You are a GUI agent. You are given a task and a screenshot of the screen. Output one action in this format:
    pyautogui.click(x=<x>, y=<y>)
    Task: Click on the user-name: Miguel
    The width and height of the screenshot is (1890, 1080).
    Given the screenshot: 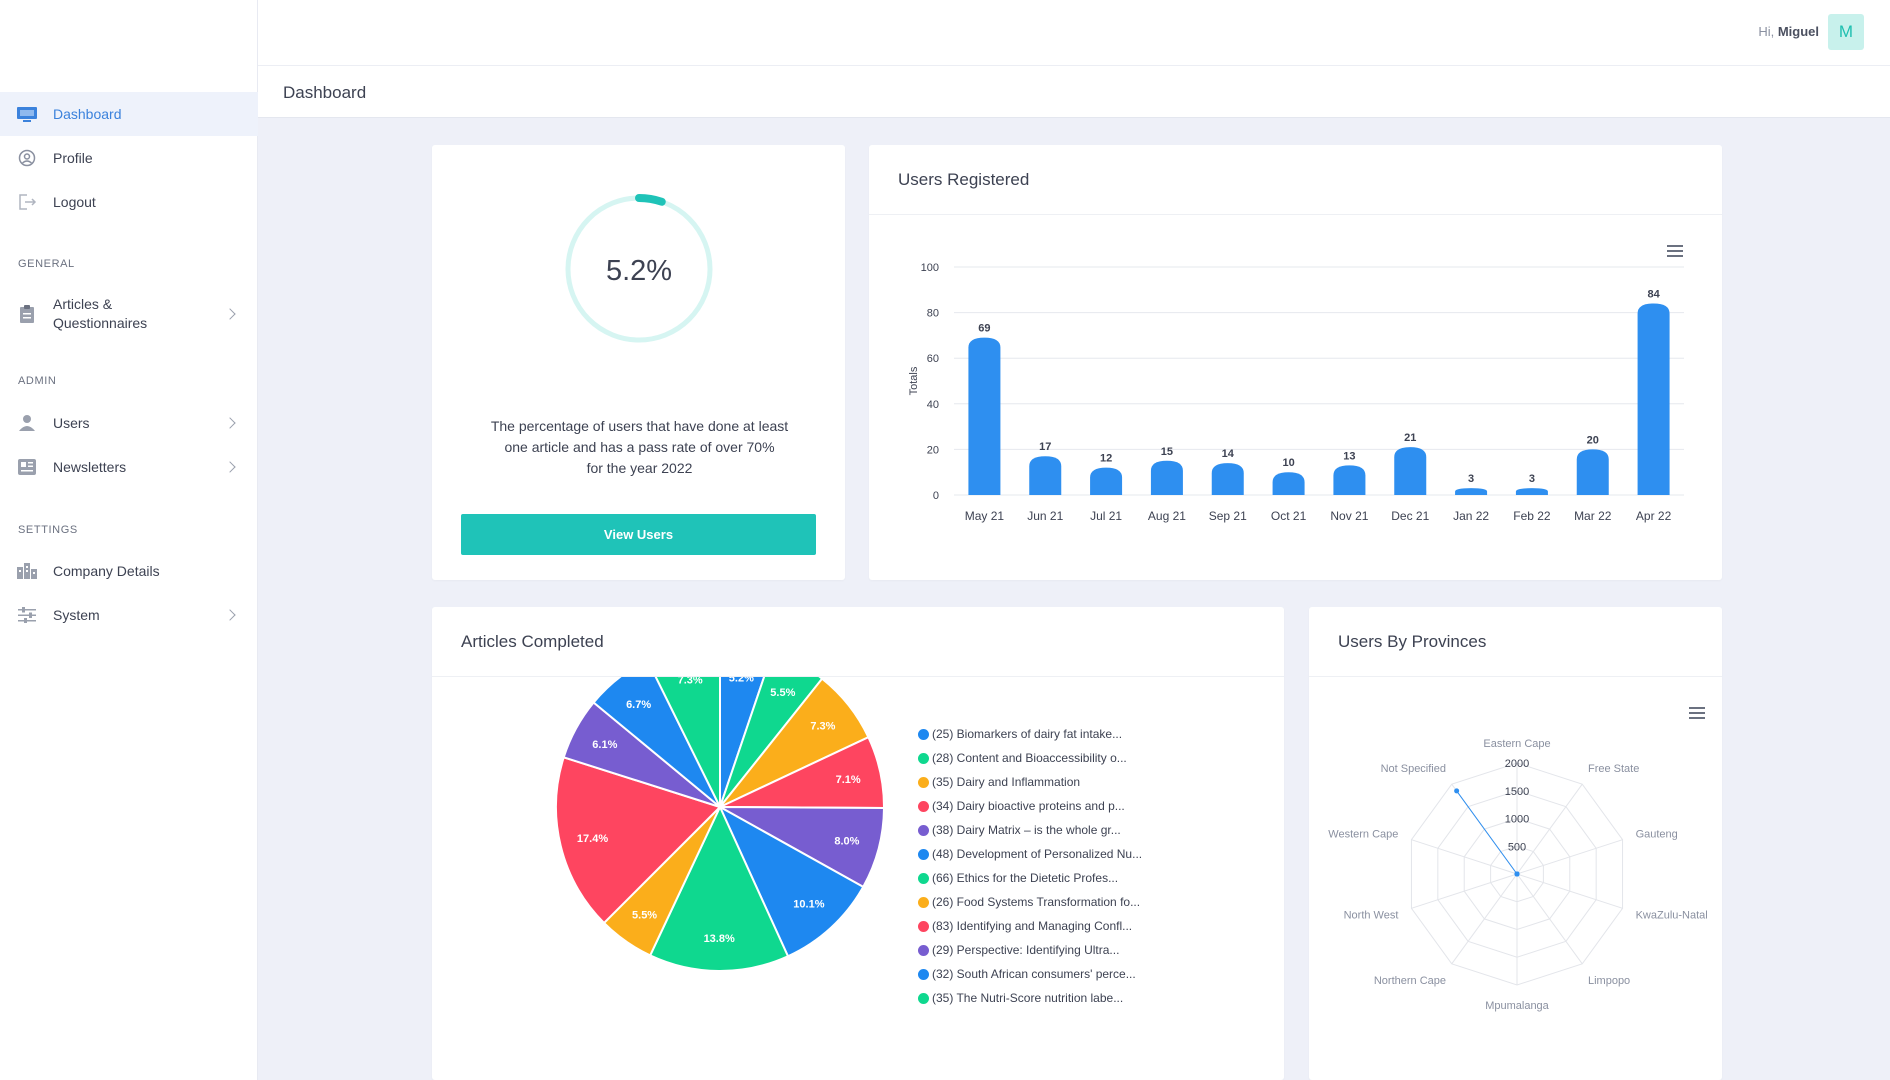 What is the action you would take?
    pyautogui.click(x=1798, y=31)
    